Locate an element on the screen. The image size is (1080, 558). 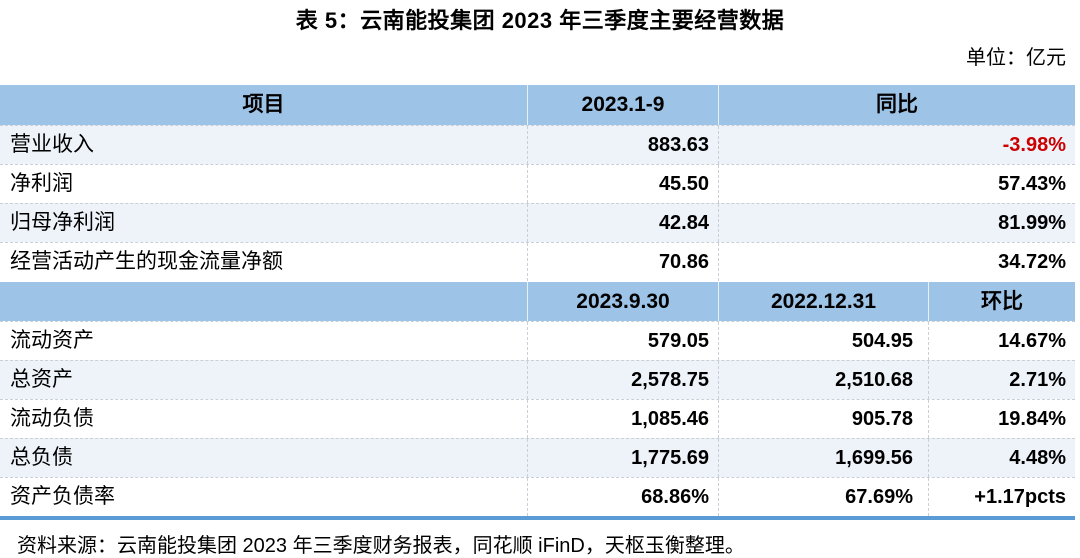
header-qoq: 环比 is located at coordinates (1001, 301).